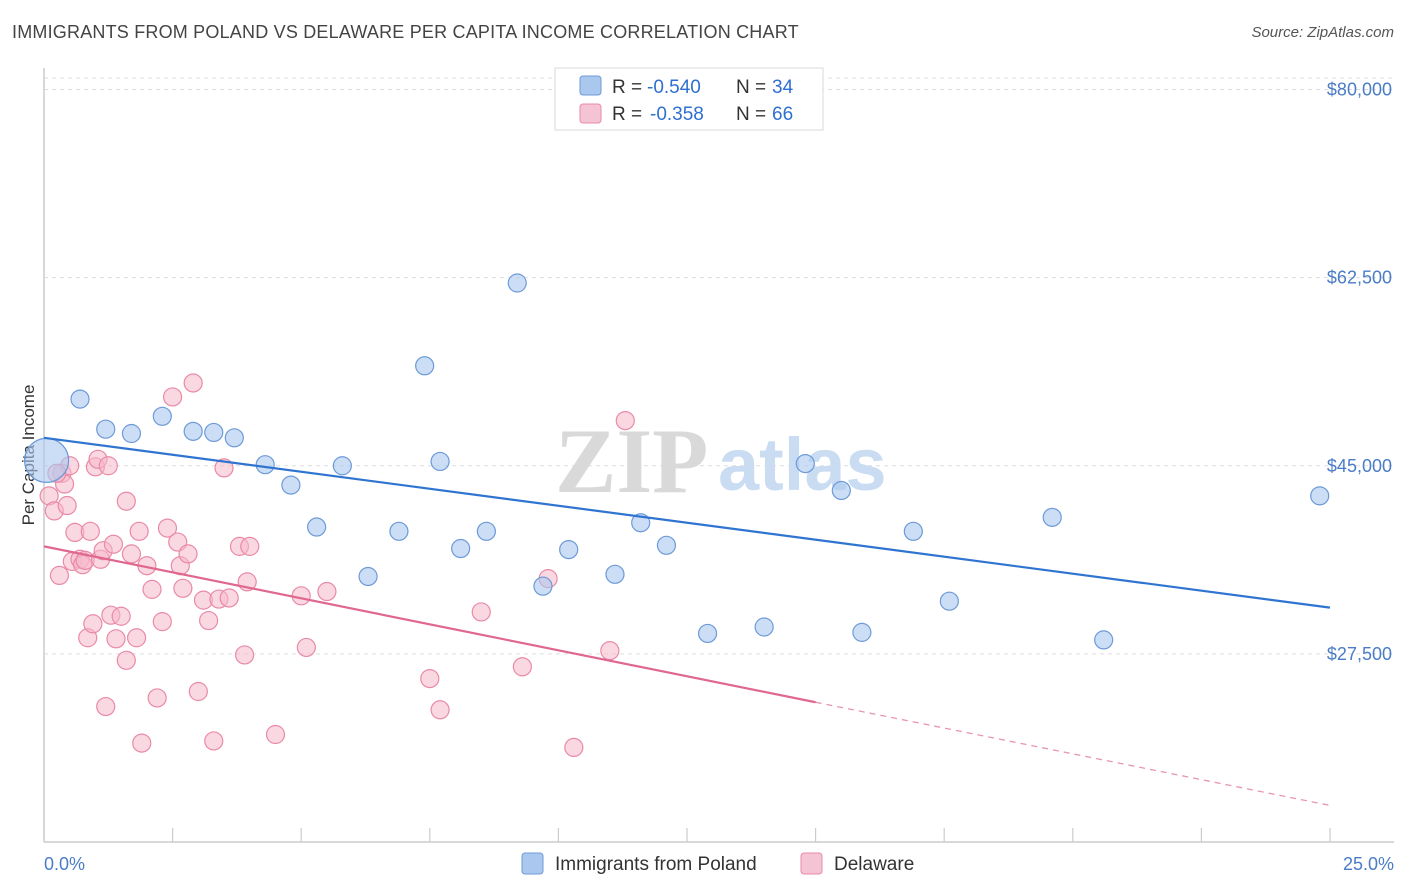 Image resolution: width=1406 pixels, height=892 pixels. Describe the element at coordinates (1368, 864) in the screenshot. I see `x-tick-label-max: 25.0%` at that location.